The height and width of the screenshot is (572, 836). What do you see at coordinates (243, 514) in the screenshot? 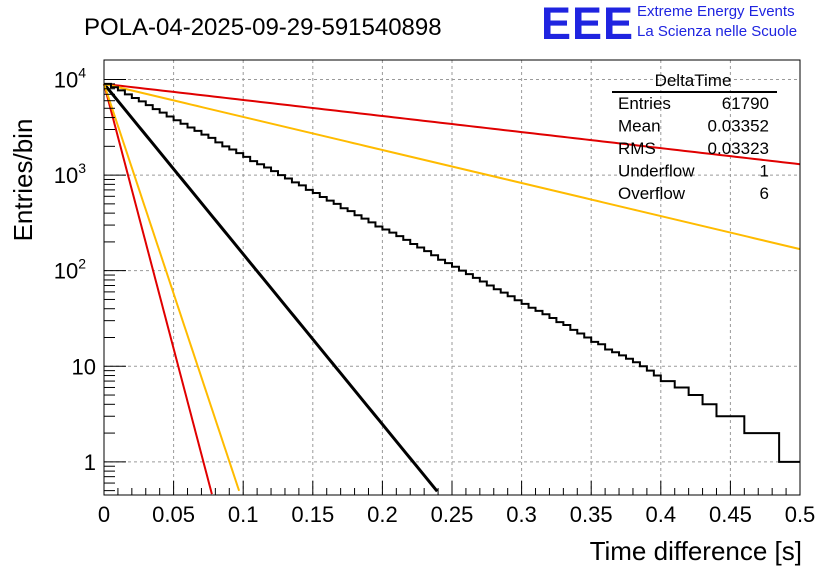
I see `x-tick-label: 0.1` at bounding box center [243, 514].